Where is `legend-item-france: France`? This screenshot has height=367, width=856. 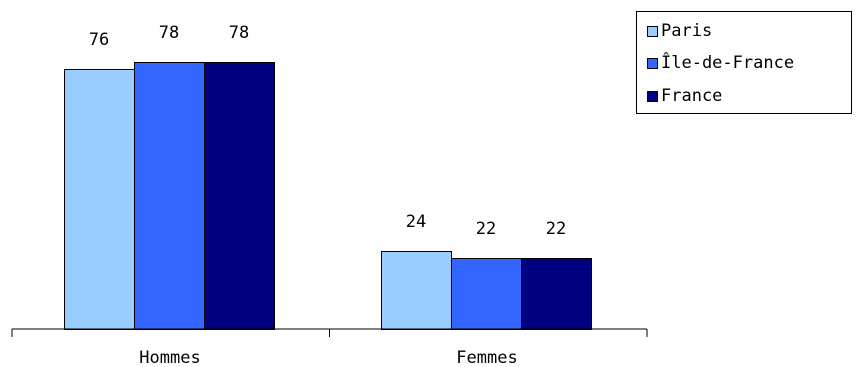 legend-item-france: France is located at coordinates (684, 96).